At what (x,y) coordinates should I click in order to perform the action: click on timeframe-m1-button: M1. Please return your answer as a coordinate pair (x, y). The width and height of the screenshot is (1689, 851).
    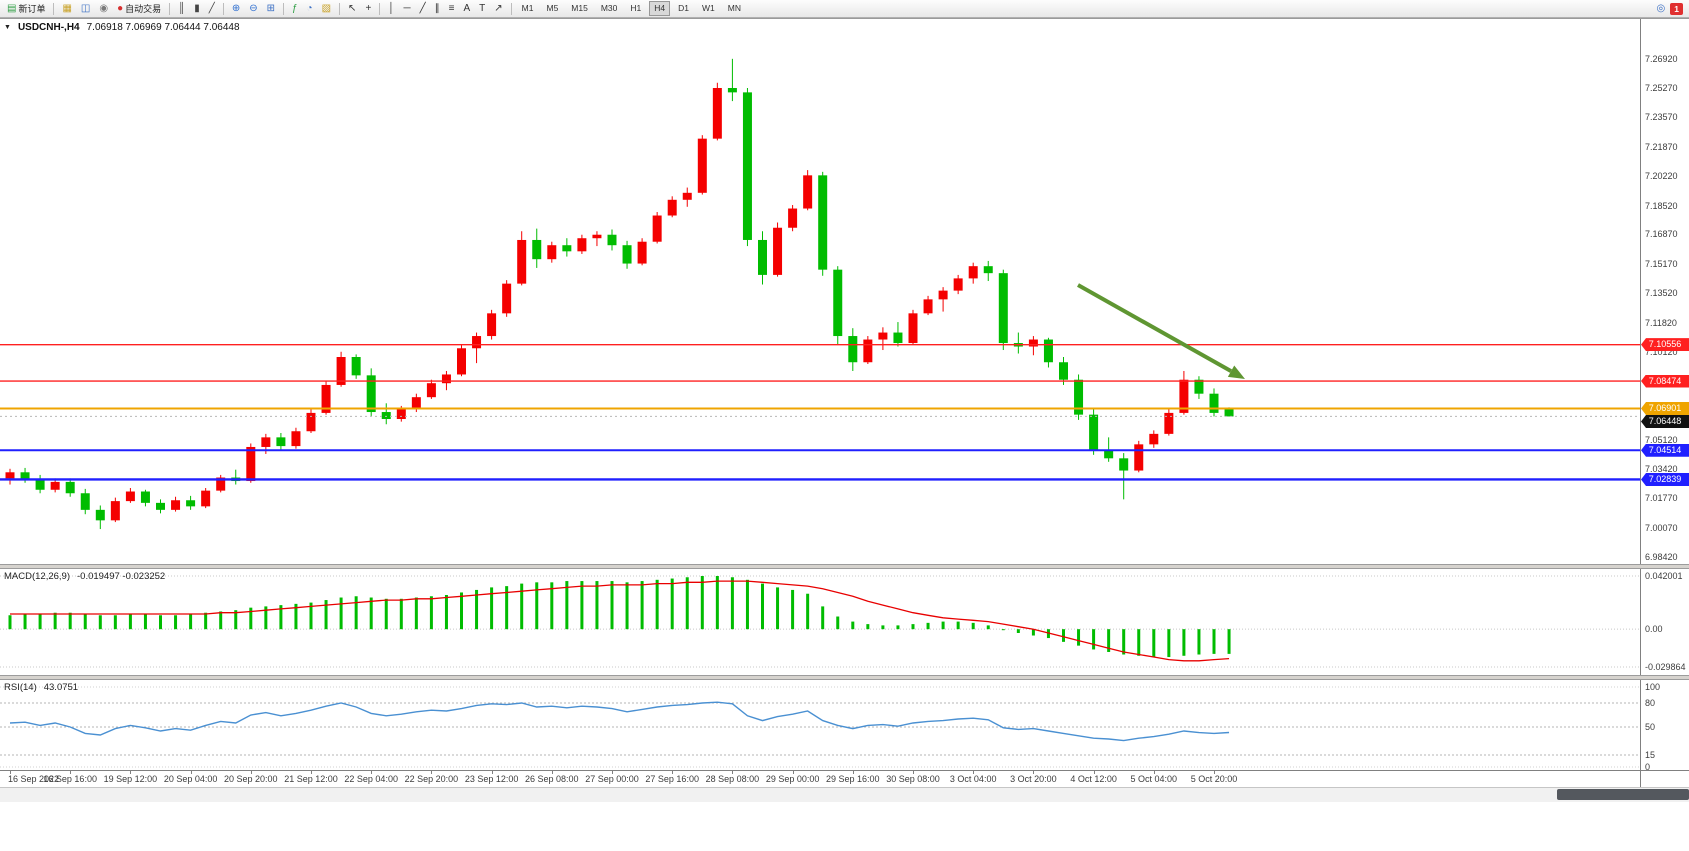
    Looking at the image, I should click on (527, 8).